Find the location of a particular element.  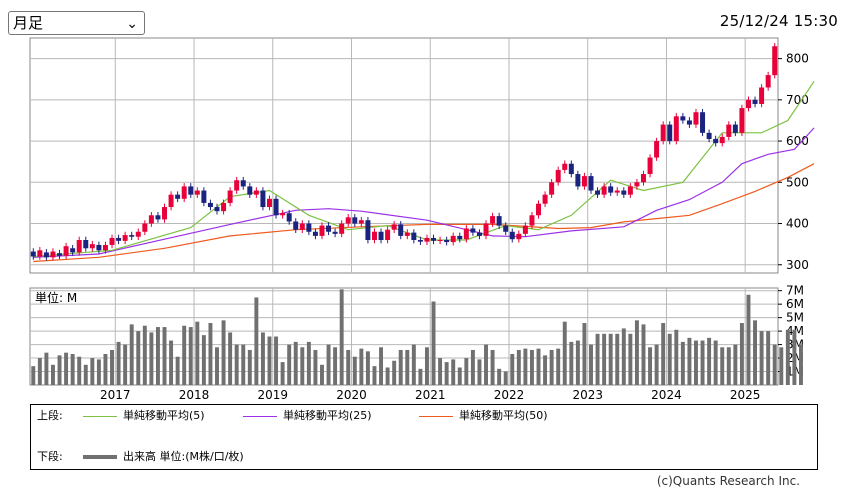

legend-ma5: 単純移動平均(5) is located at coordinates (144, 416).